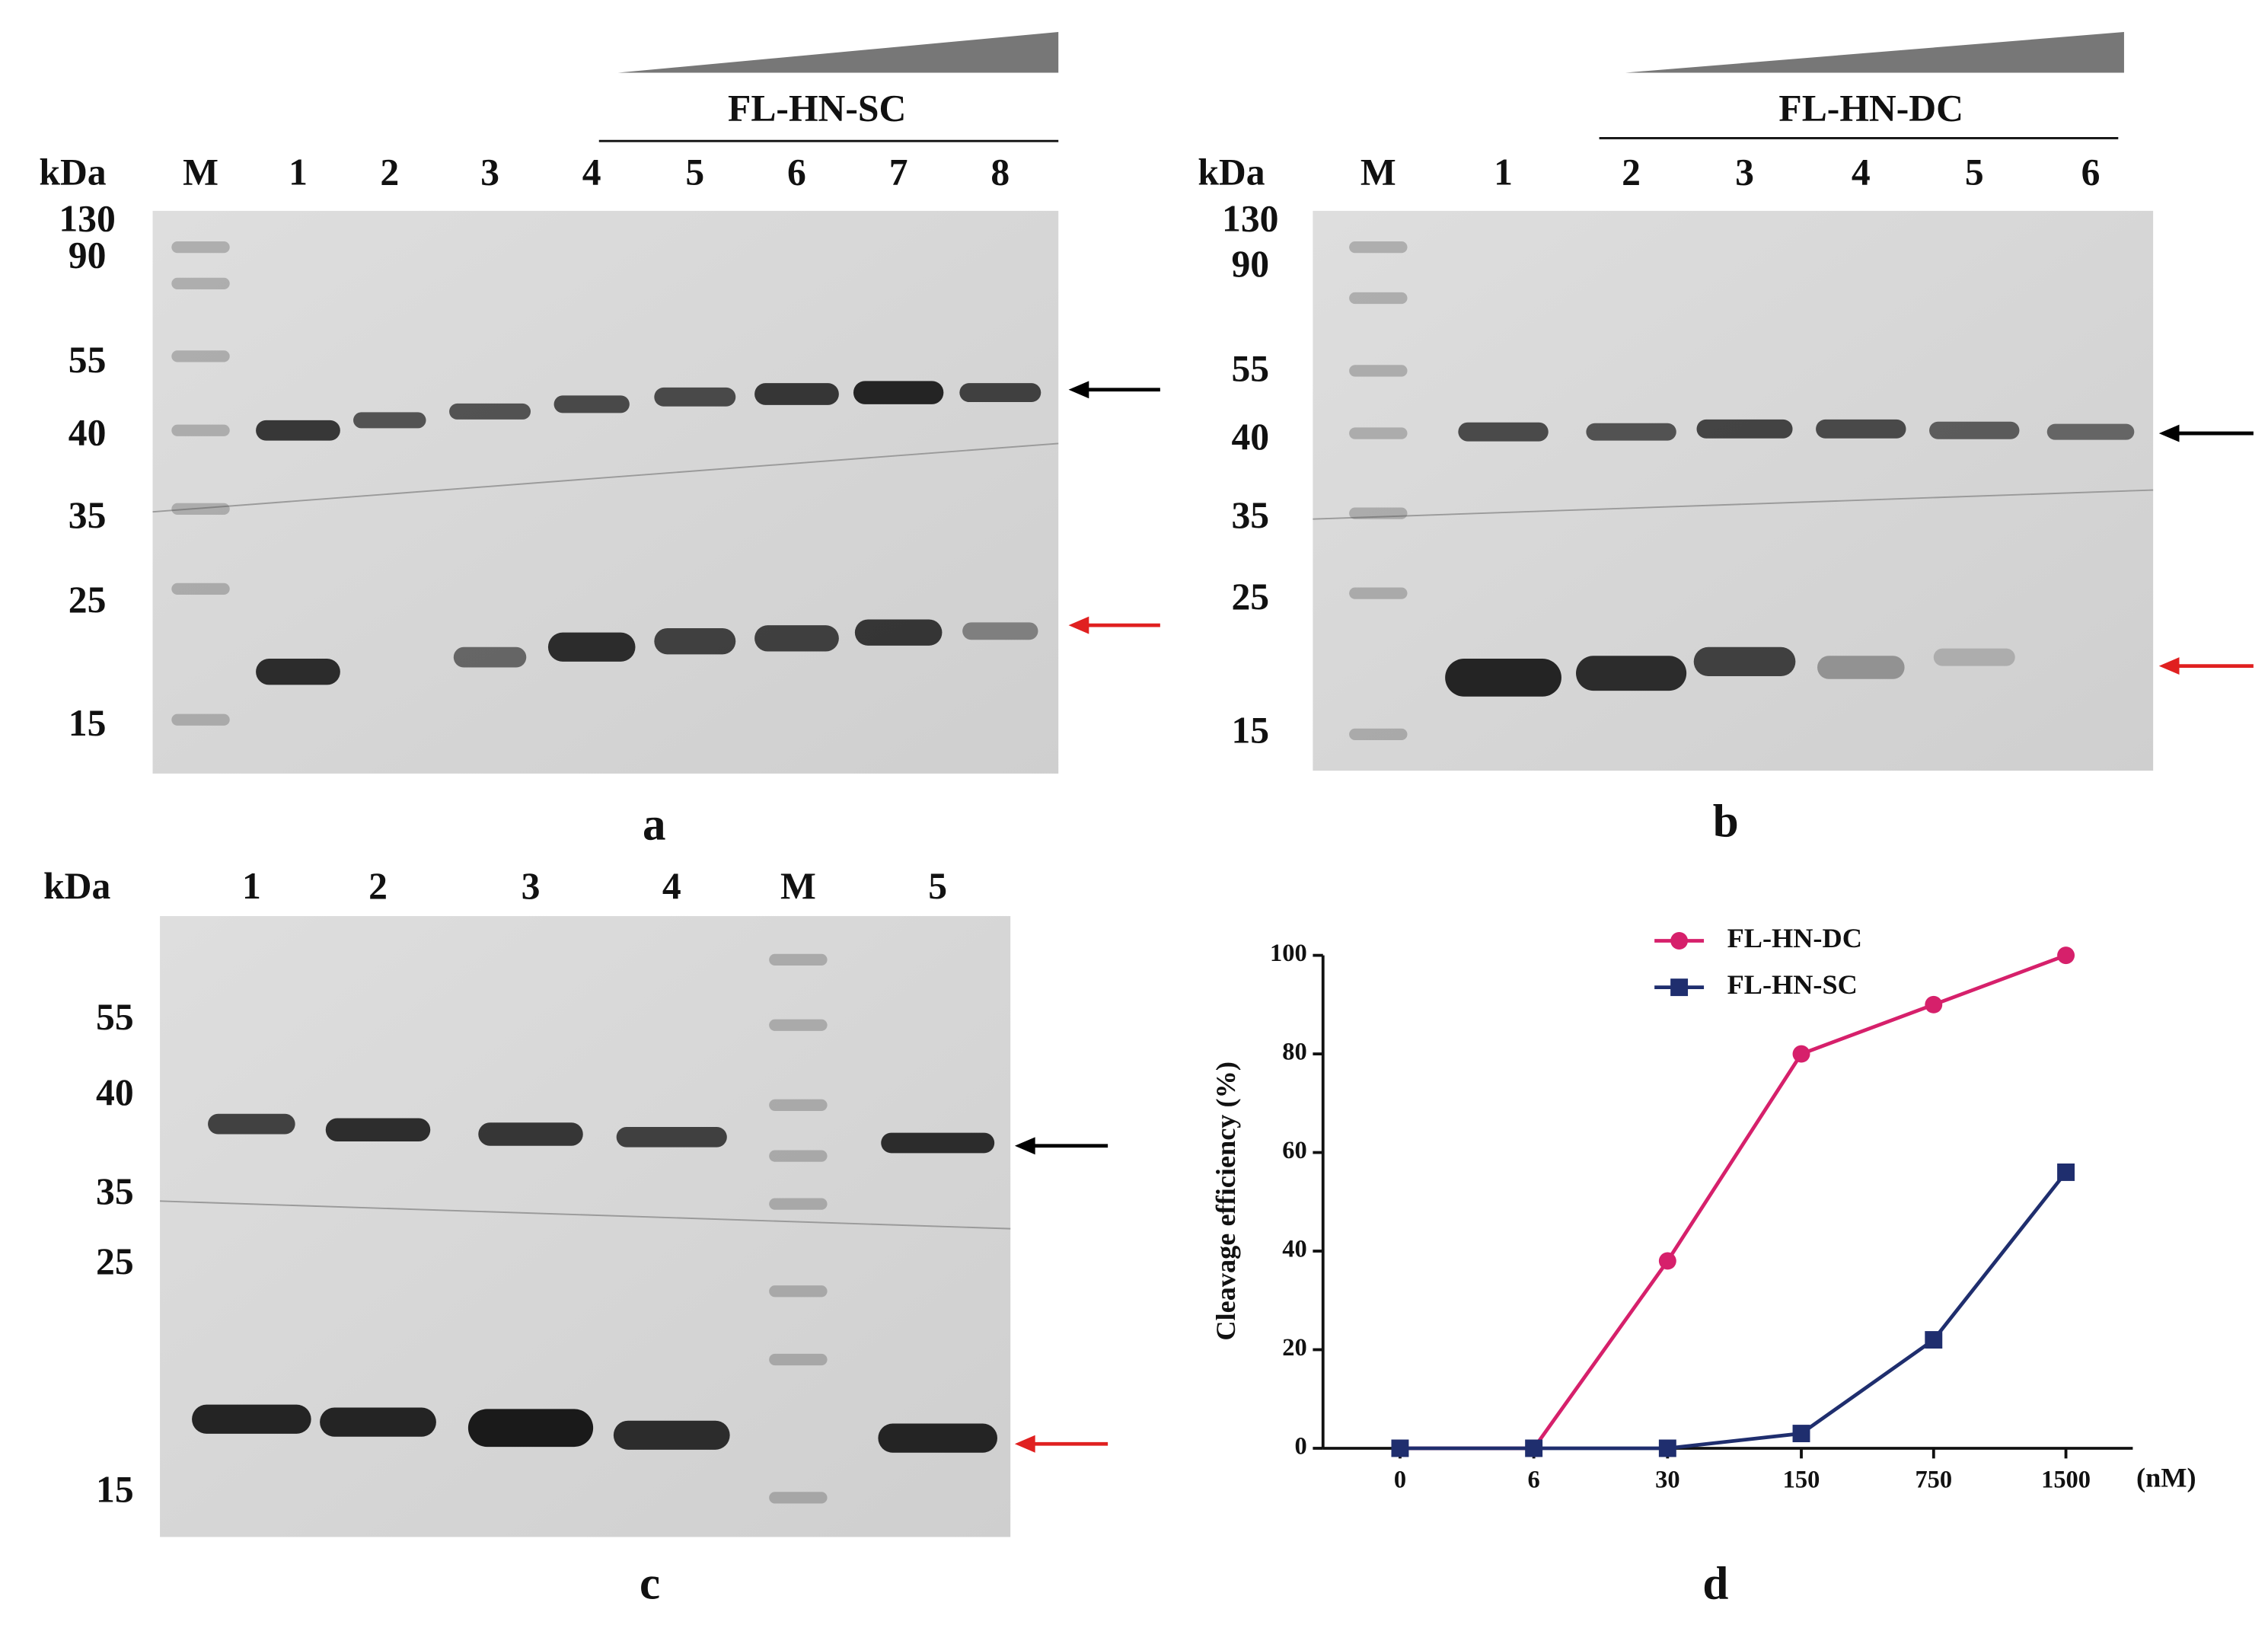  I want to click on y-tick-label: 80, so click(1294, 1052).